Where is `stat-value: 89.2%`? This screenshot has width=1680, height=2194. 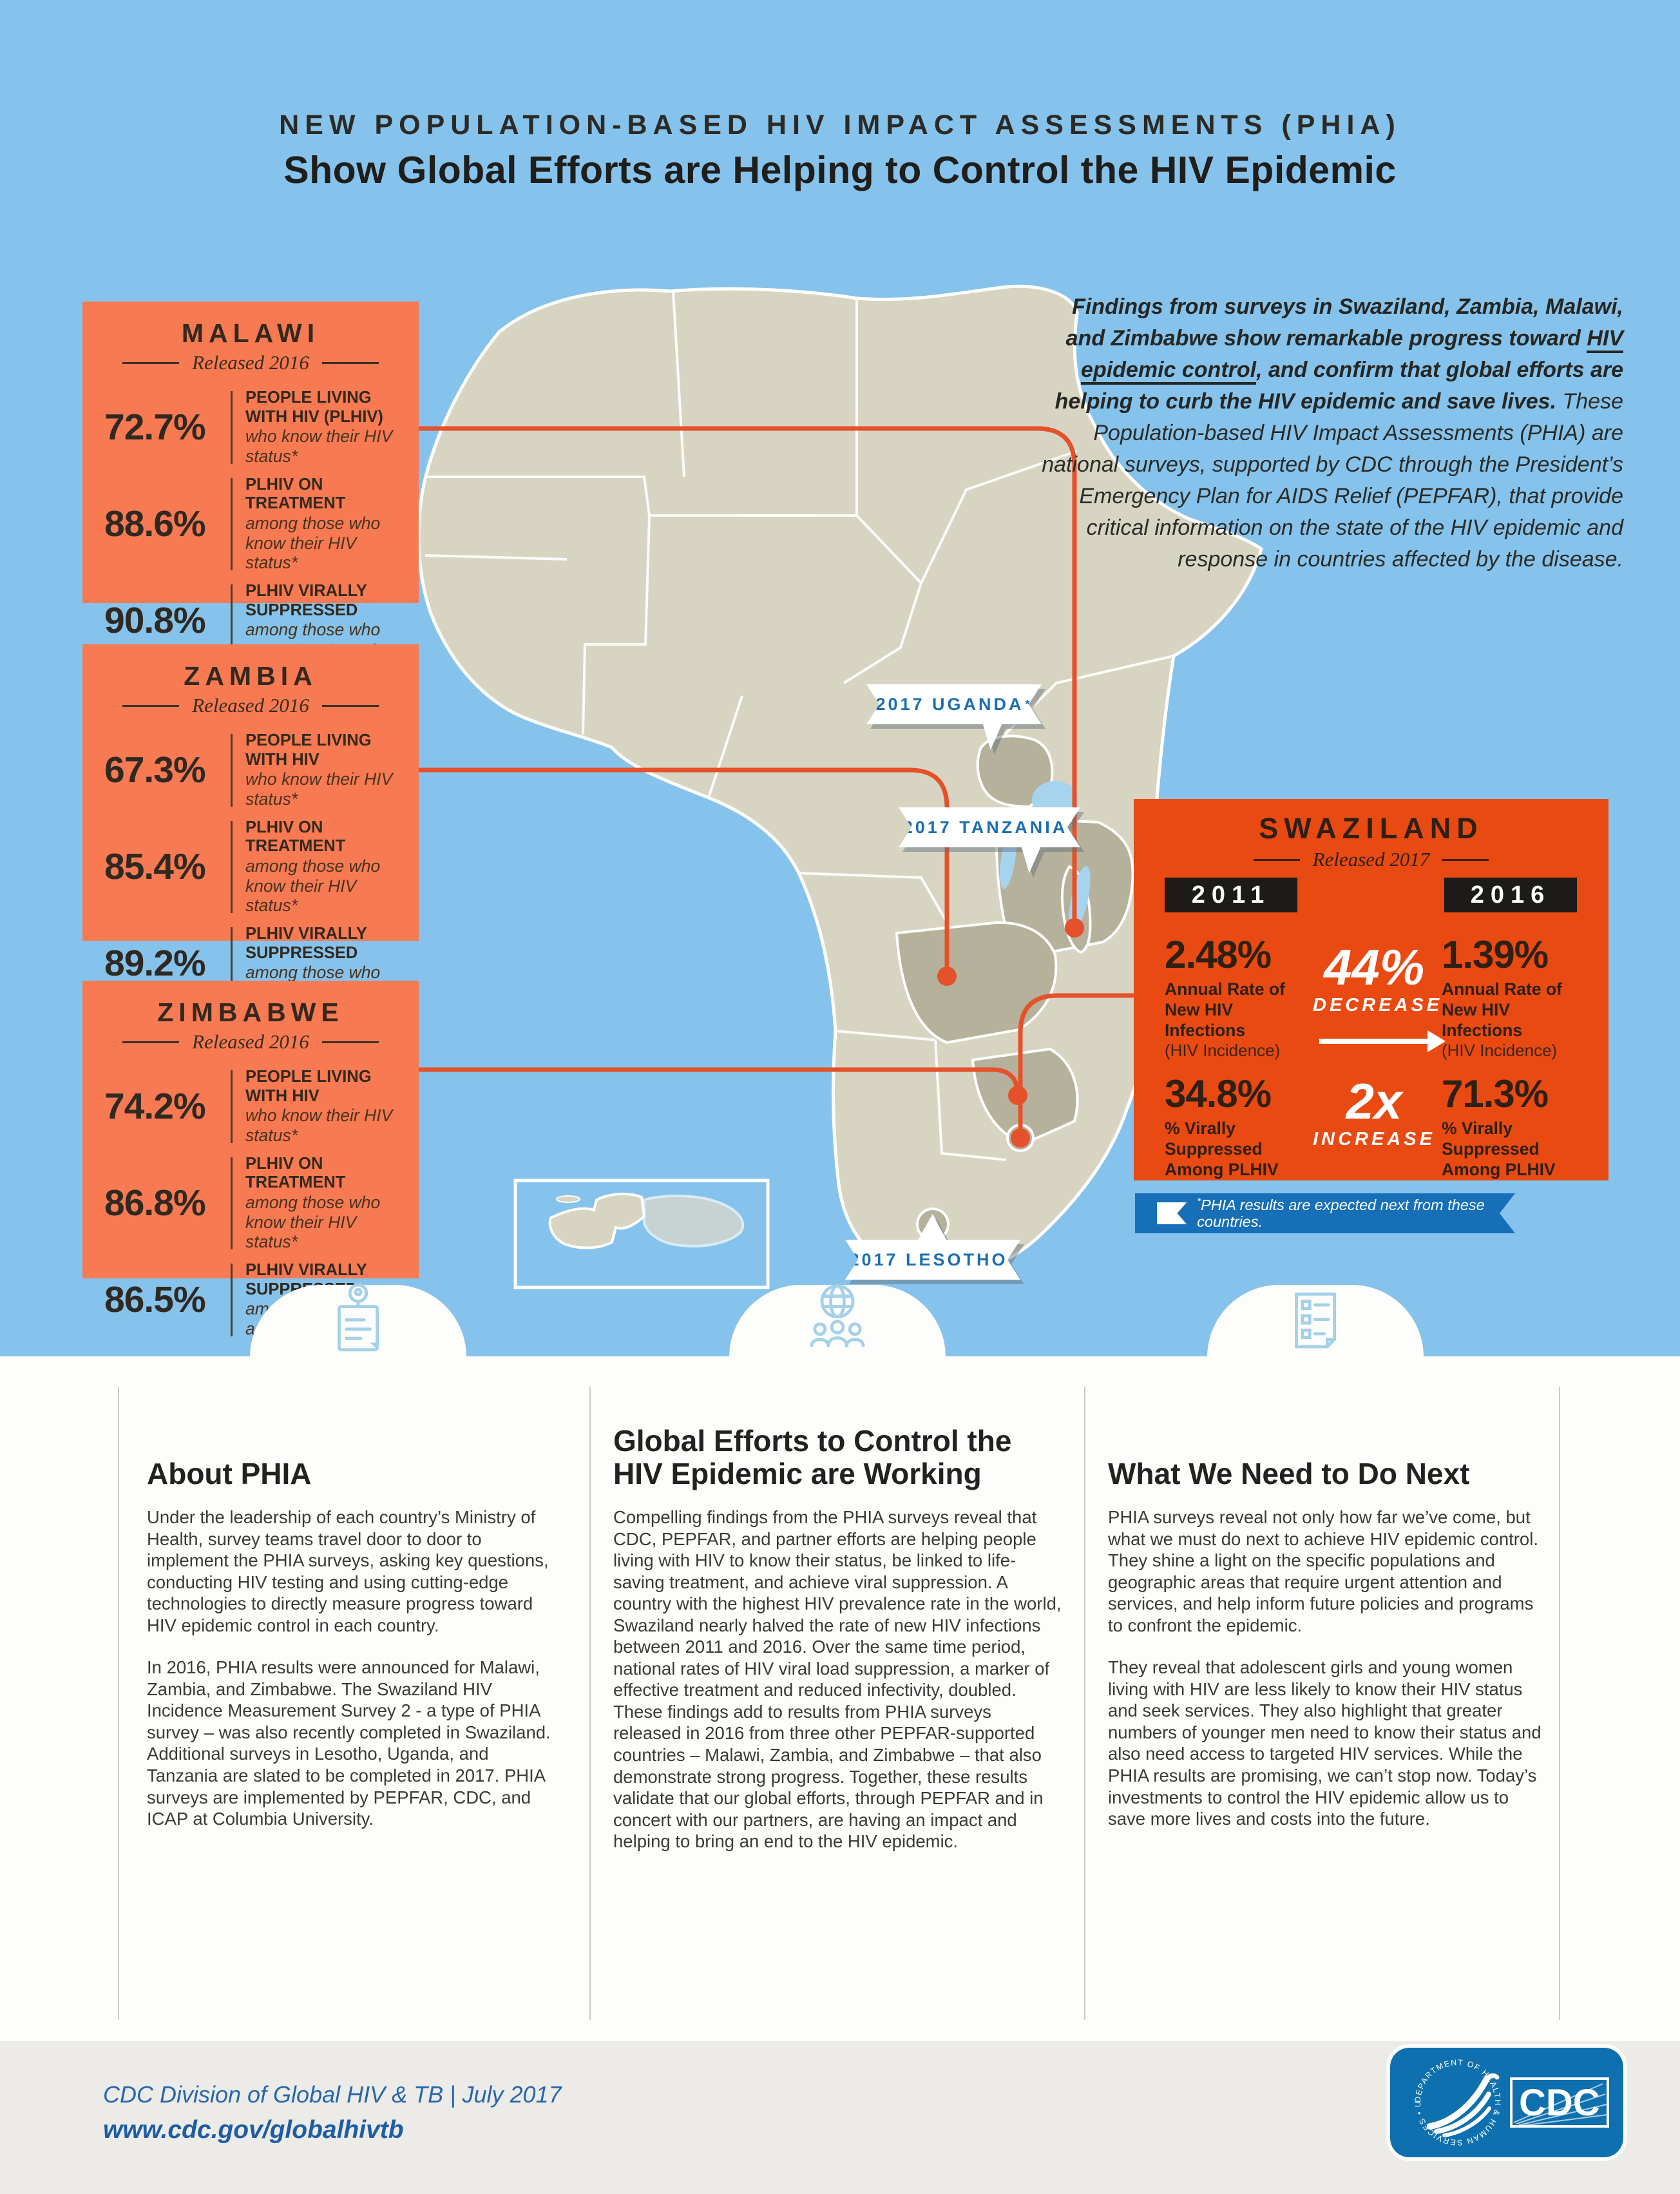
stat-value: 89.2% is located at coordinates (155, 964).